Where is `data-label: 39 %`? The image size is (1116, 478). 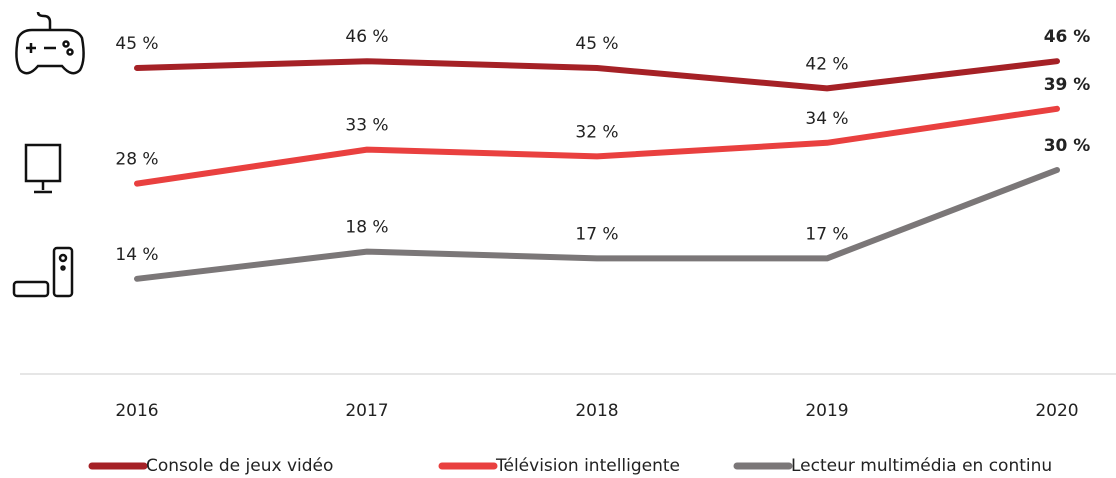
data-label: 39 % is located at coordinates (1067, 85).